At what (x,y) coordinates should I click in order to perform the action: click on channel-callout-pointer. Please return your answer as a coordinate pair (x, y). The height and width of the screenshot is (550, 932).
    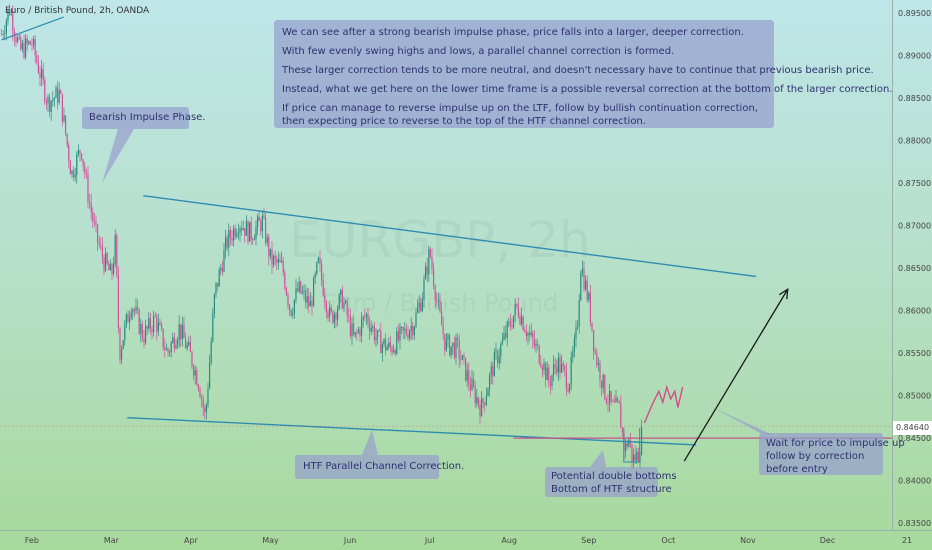
    Looking at the image, I should click on (370, 442).